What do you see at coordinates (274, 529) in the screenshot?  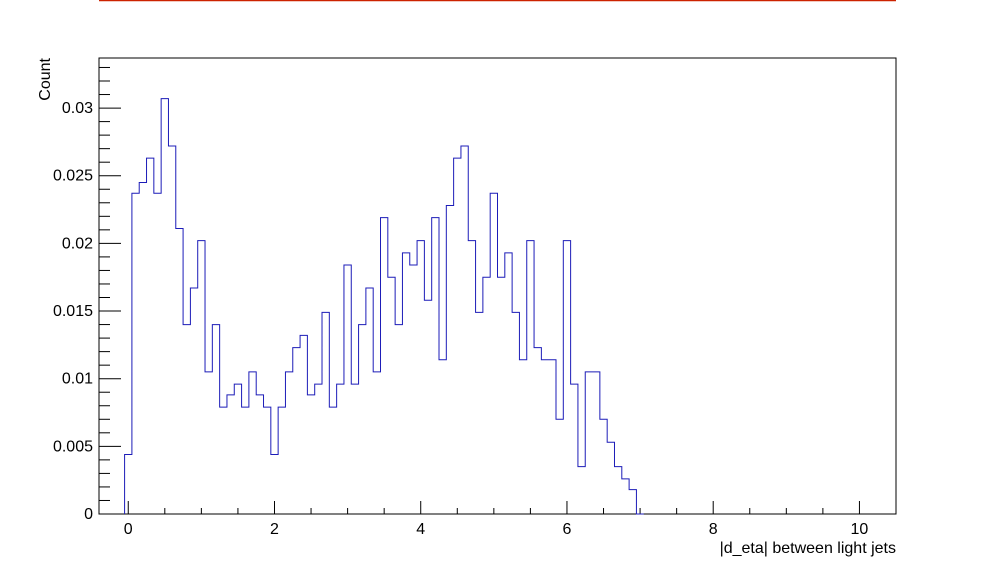 I see `x-tick-label: 2` at bounding box center [274, 529].